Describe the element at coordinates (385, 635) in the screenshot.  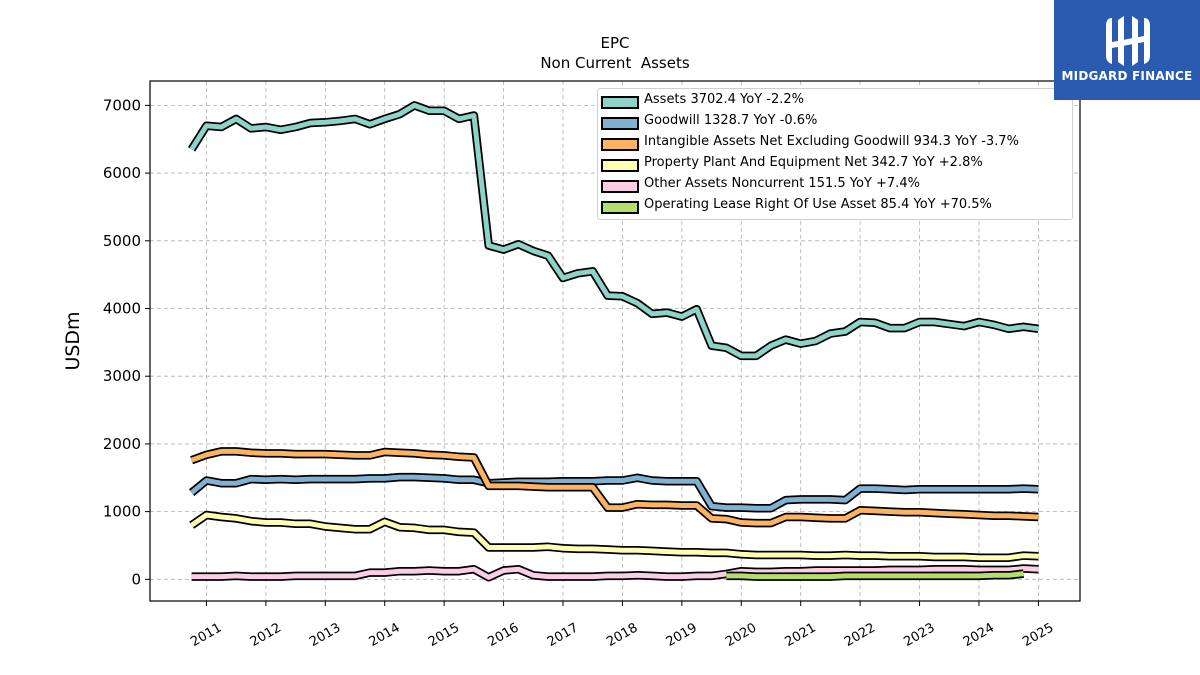
I see `x-tick-label: 2014` at that location.